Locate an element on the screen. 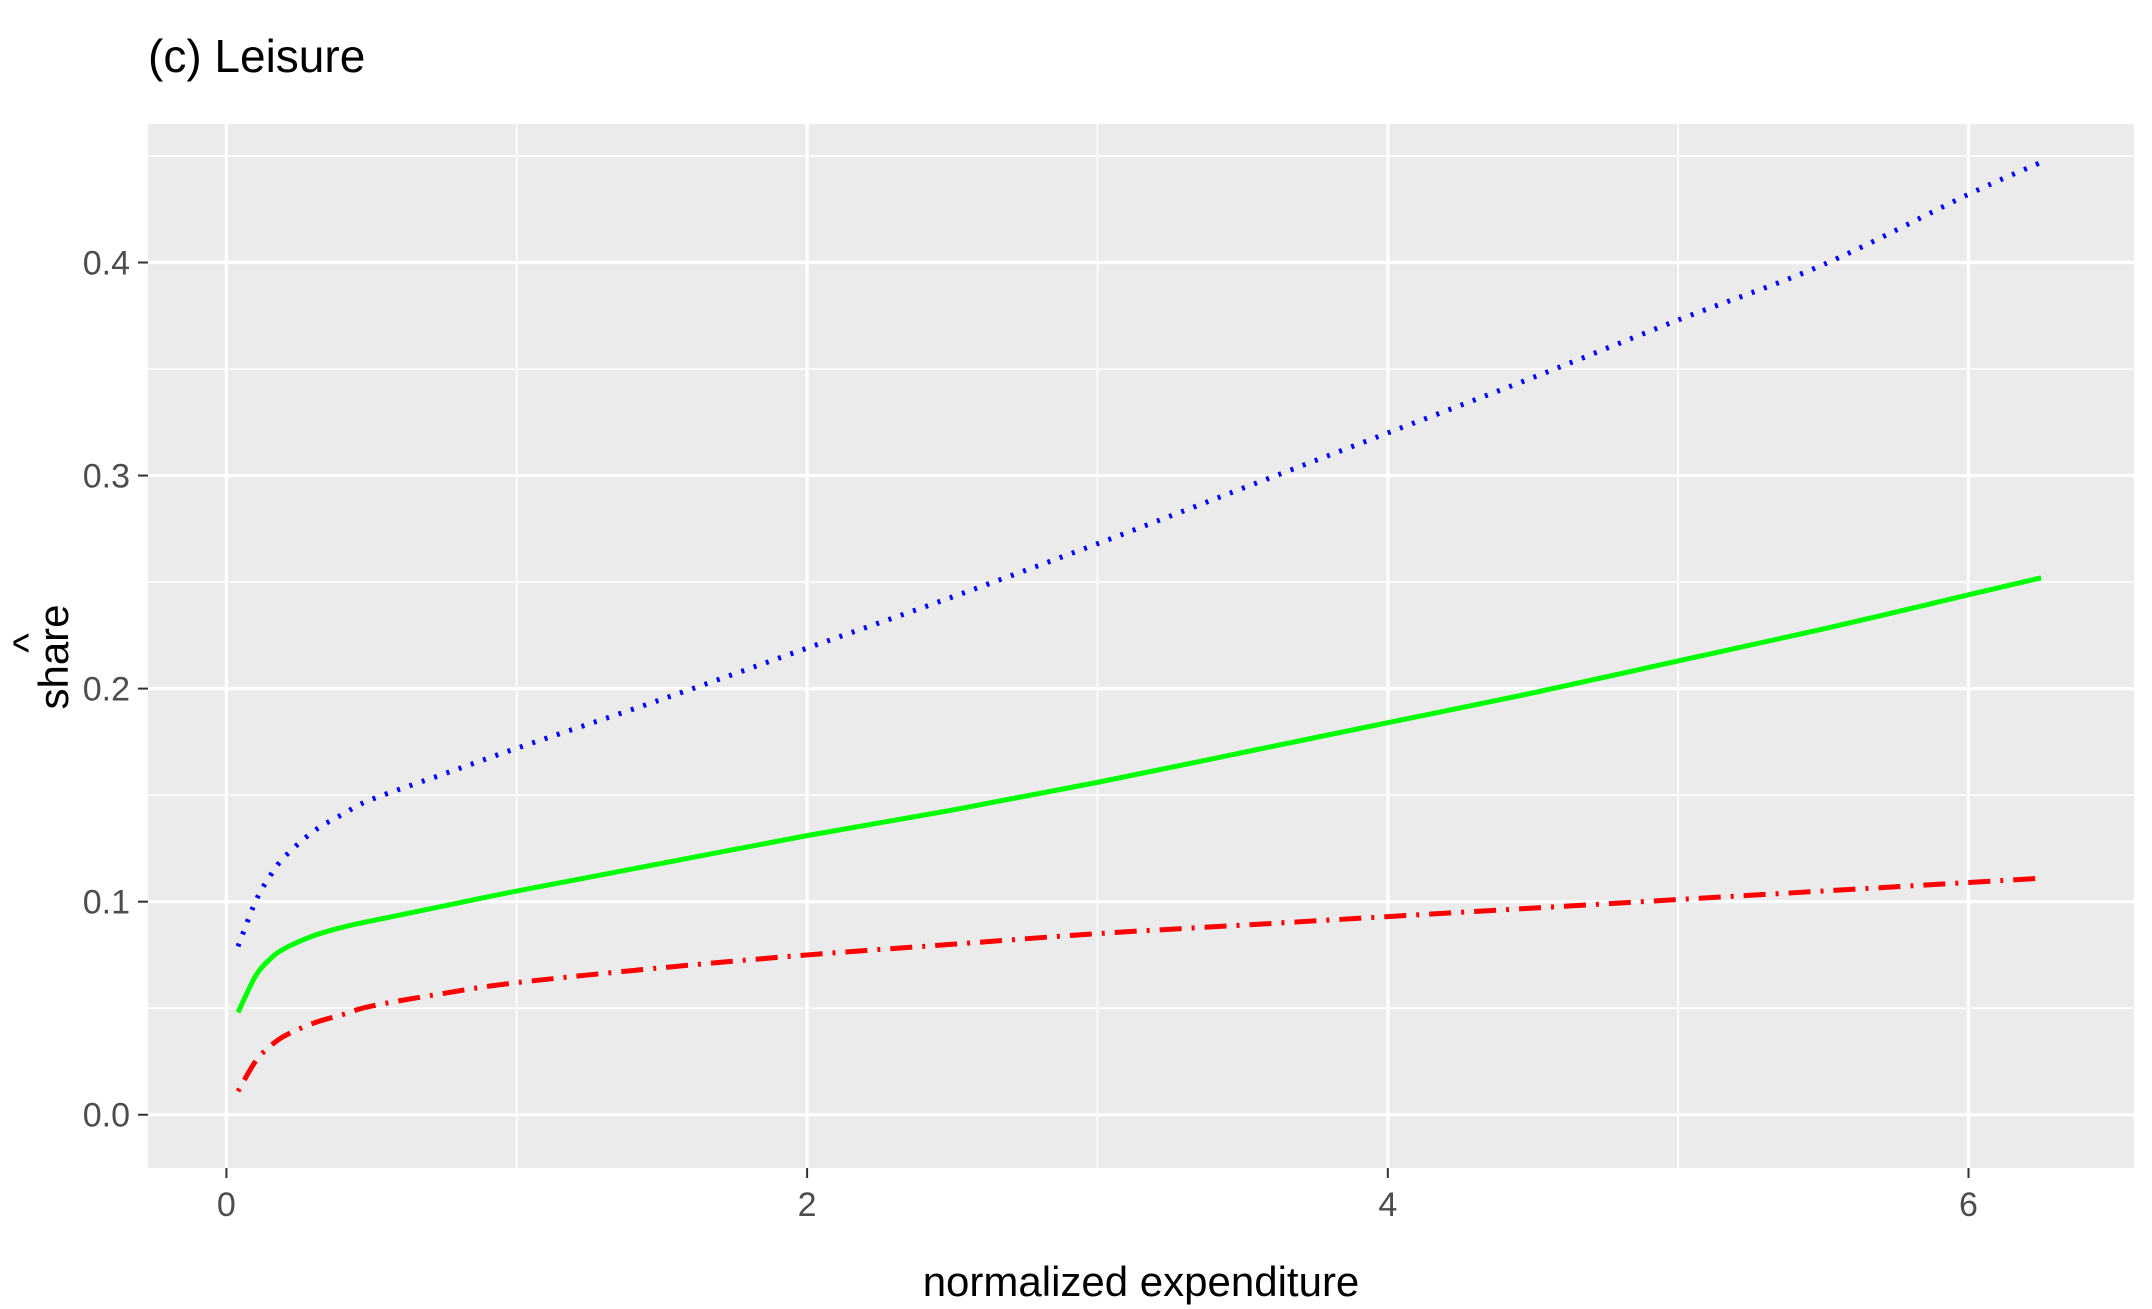 The height and width of the screenshot is (1309, 2152). y-axis-title: share ^ is located at coordinates (40, 656).